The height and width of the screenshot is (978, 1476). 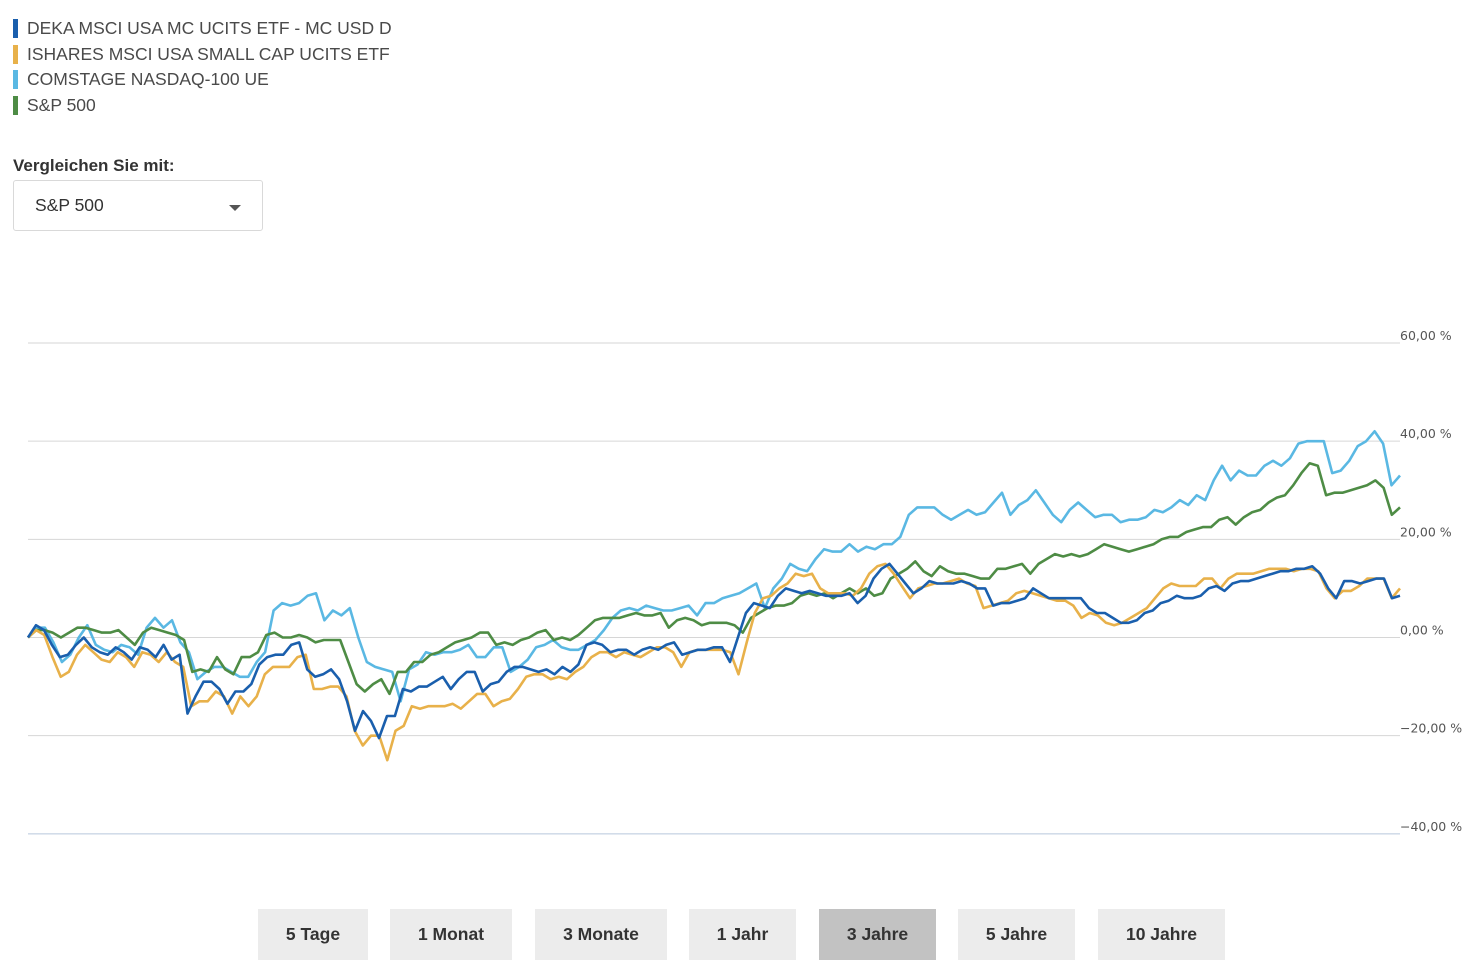 I want to click on legend-label: COMSTAGE NASDAQ-100 UE, so click(x=148, y=79).